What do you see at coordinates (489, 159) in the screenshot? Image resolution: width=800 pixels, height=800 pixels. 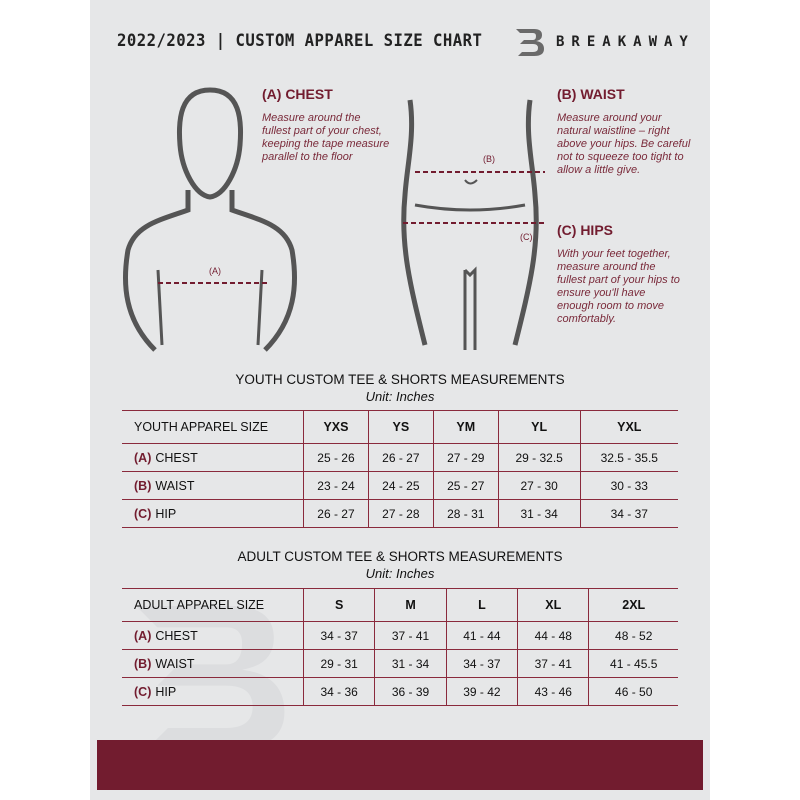 I see `waist-marker: (B)` at bounding box center [489, 159].